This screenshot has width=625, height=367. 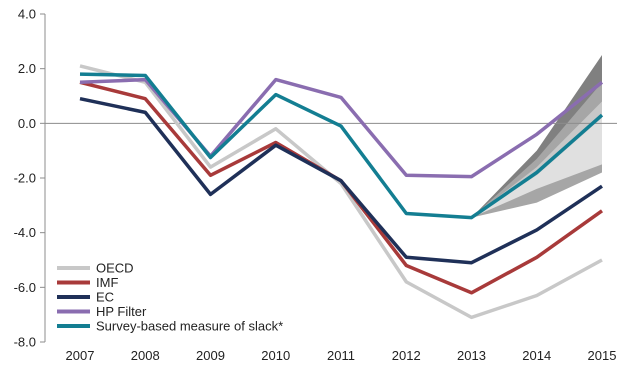 What do you see at coordinates (602, 355) in the screenshot?
I see `x-tick-label: 2015` at bounding box center [602, 355].